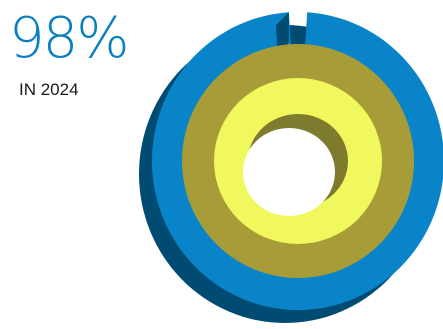  I want to click on stat-year-caption: IN 2024, so click(49, 89).